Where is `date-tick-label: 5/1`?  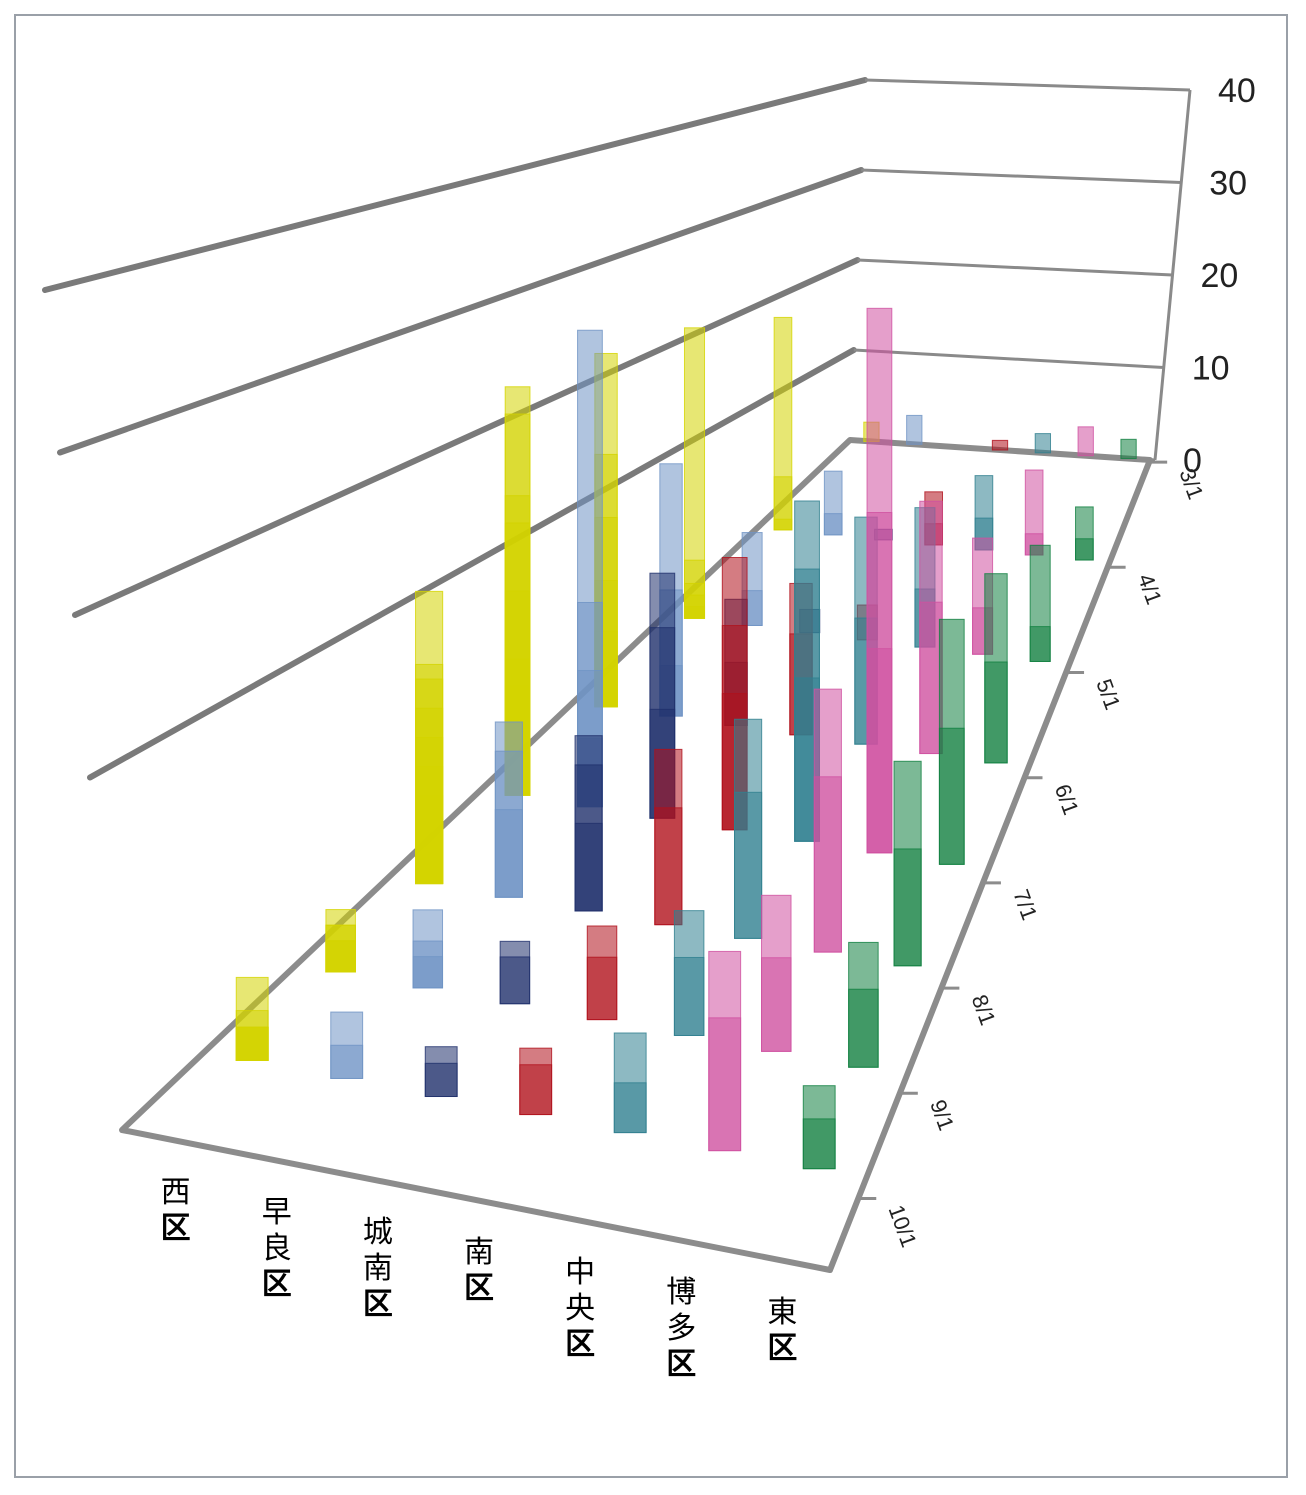 date-tick-label: 5/1 is located at coordinates (1108, 694).